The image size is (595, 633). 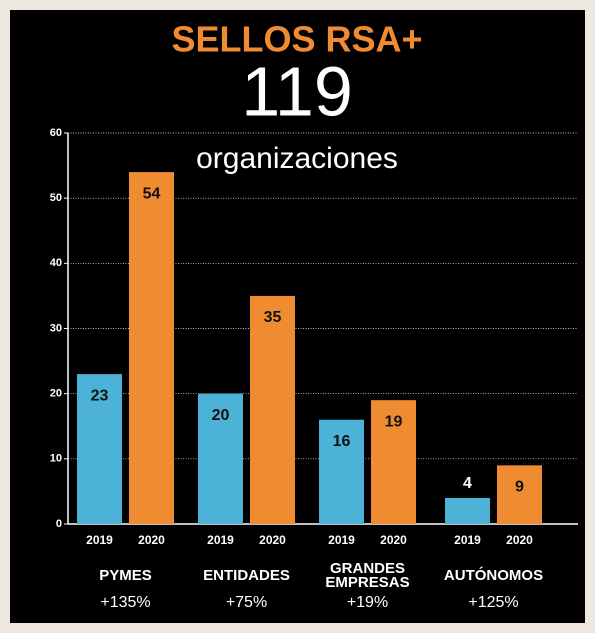 I want to click on y-tick-label: 50, so click(x=56, y=198).